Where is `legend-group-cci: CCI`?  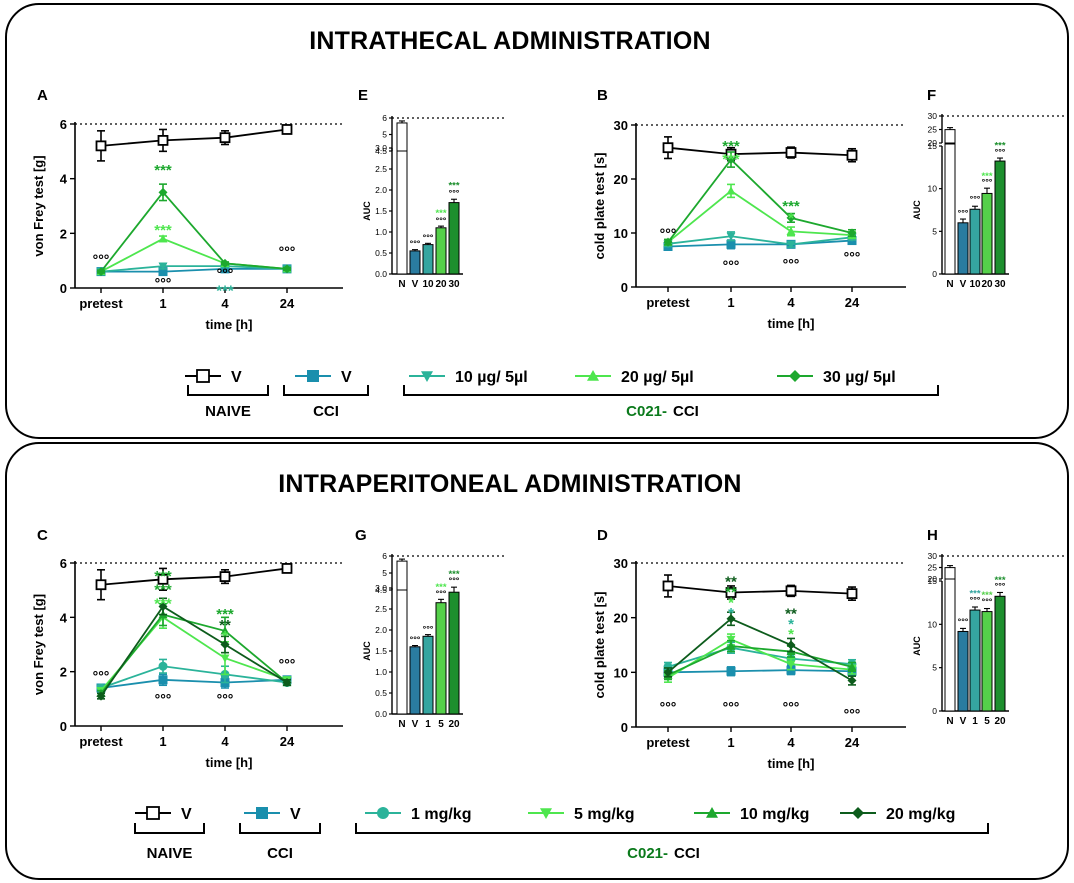
legend-group-cci: CCI is located at coordinates (280, 853).